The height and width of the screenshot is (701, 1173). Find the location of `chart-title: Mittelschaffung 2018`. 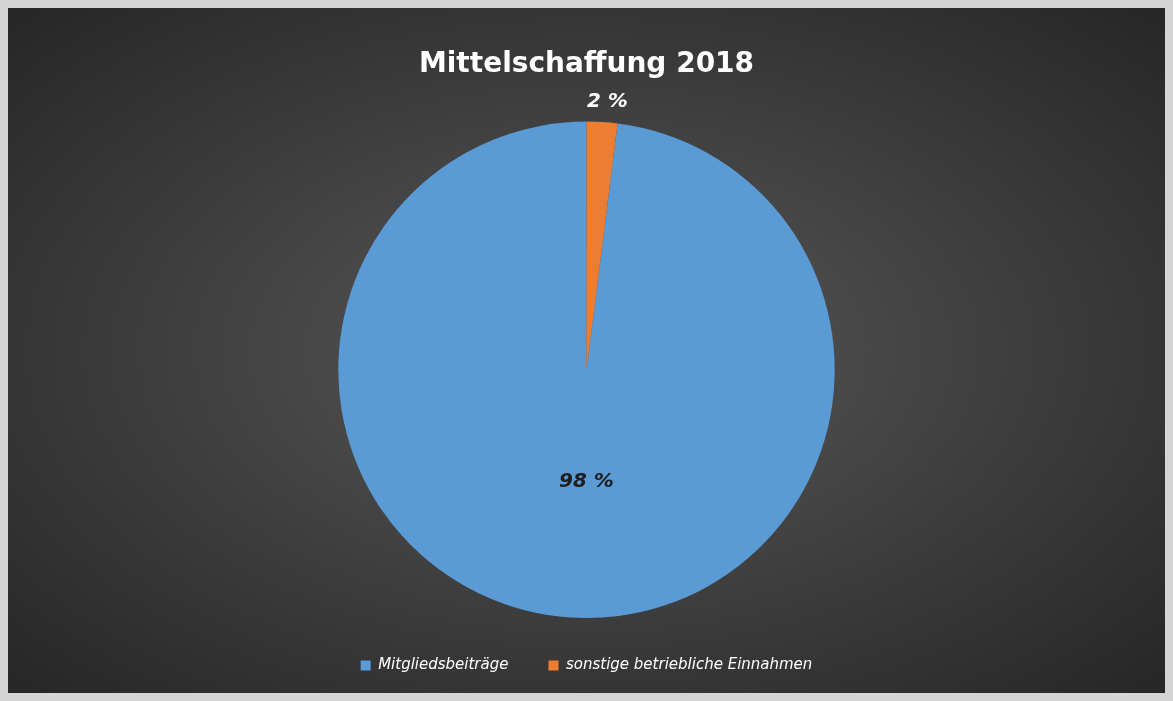

chart-title: Mittelschaffung 2018 is located at coordinates (586, 63).